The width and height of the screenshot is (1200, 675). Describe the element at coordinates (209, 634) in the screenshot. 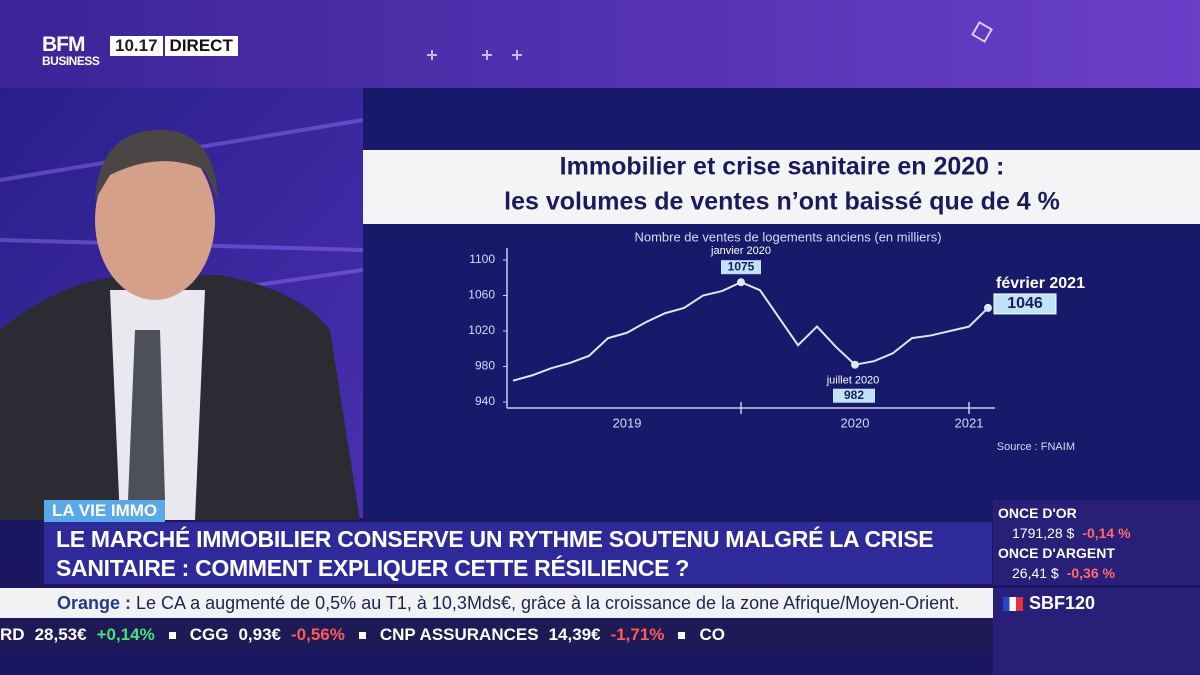

I see `stock-name: CGG` at that location.